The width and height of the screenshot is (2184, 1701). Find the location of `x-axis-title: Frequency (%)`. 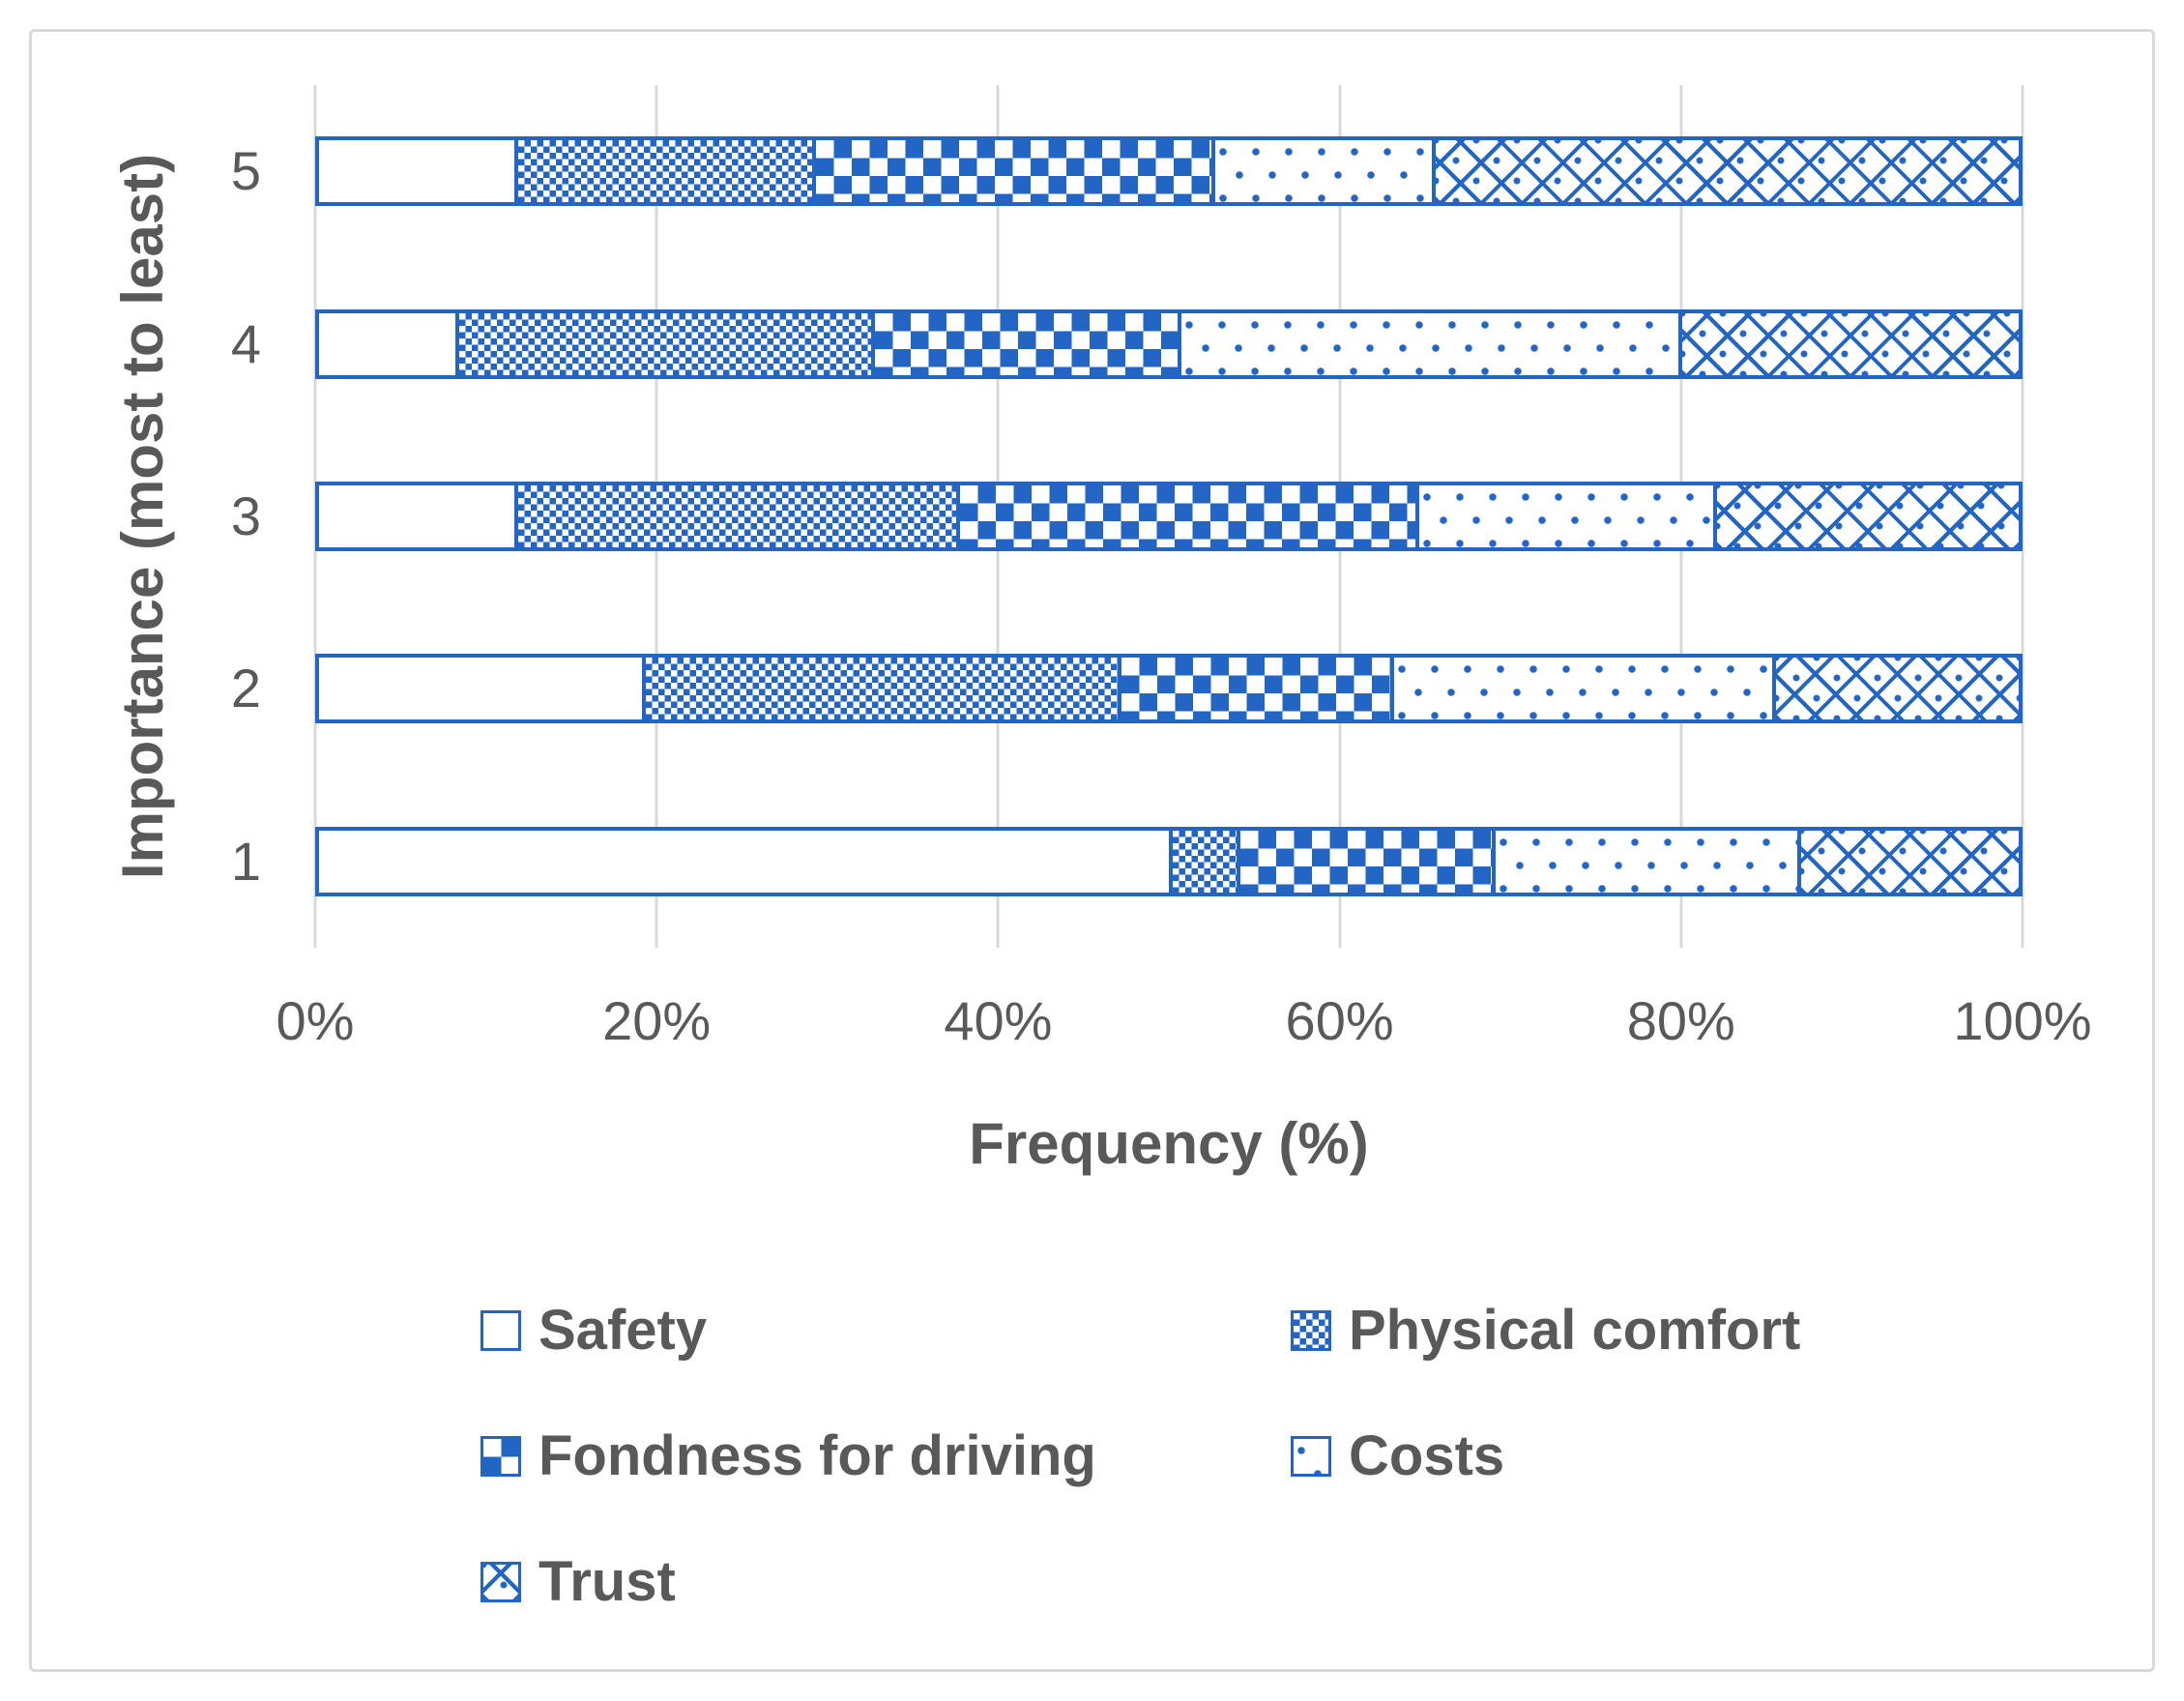

x-axis-title: Frequency (%) is located at coordinates (1169, 1143).